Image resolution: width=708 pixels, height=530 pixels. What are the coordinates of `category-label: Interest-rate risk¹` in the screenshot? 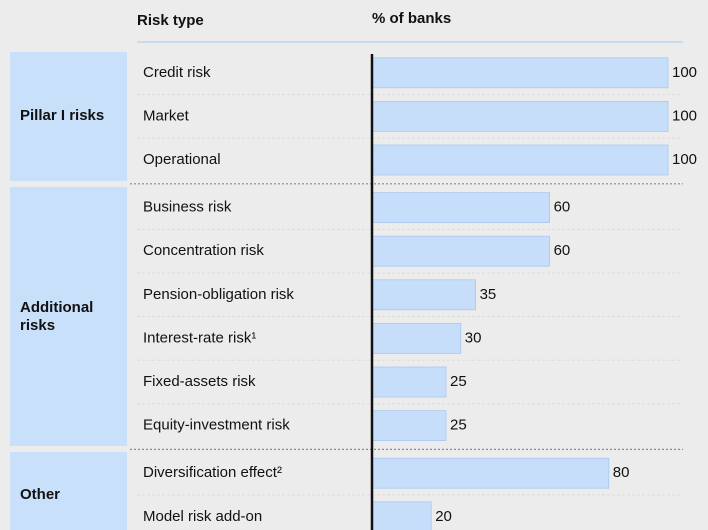 It's located at (199, 337).